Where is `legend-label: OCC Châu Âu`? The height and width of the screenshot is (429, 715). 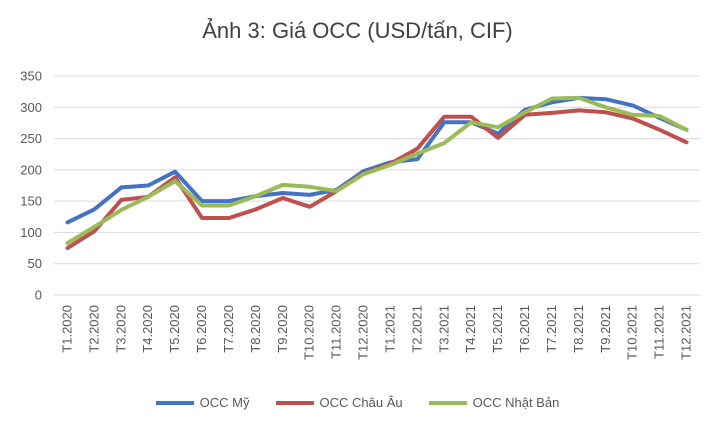
legend-label: OCC Châu Âu is located at coordinates (361, 402).